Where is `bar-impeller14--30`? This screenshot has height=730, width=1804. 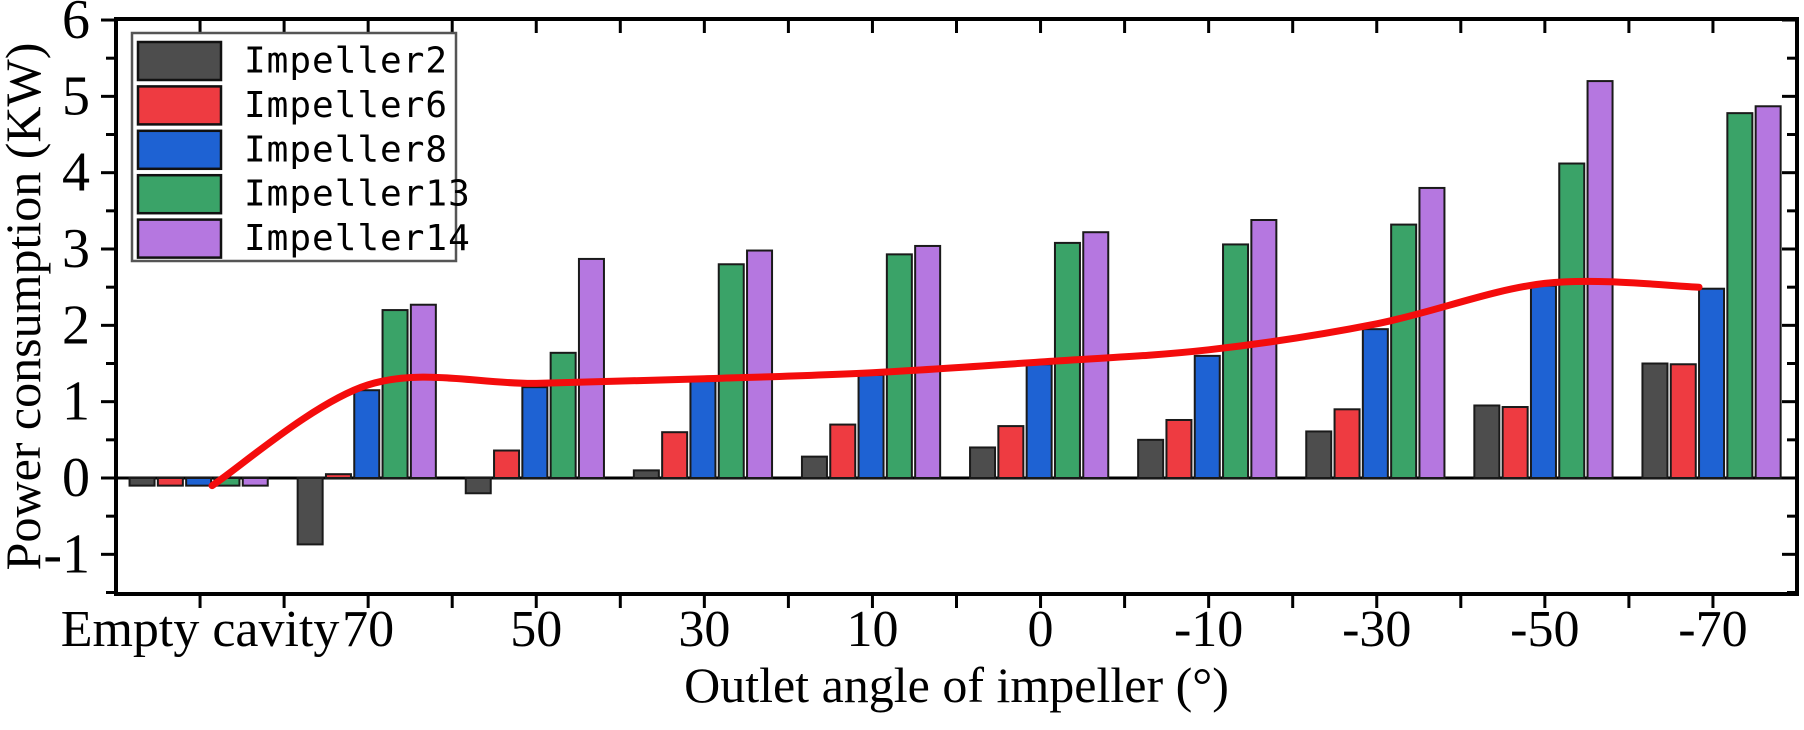
bar-impeller14--30 is located at coordinates (1432, 332).